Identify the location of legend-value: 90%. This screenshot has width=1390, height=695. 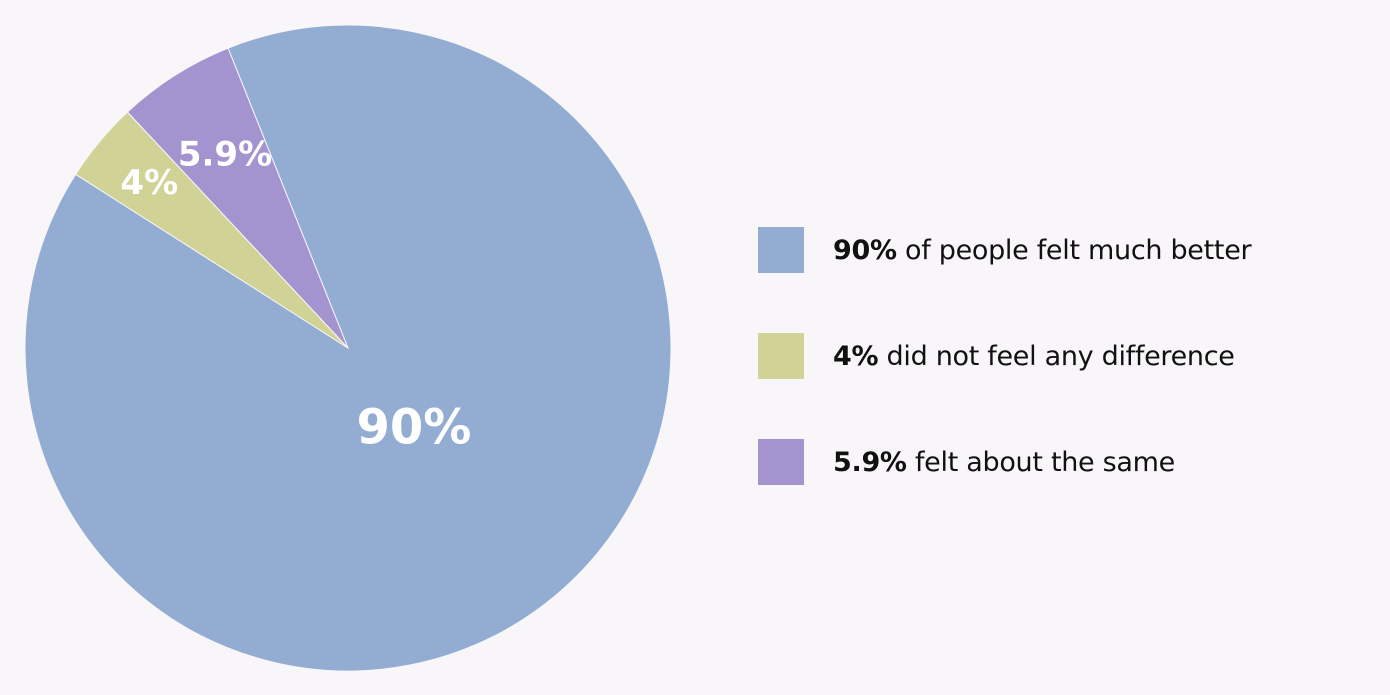
(865, 250).